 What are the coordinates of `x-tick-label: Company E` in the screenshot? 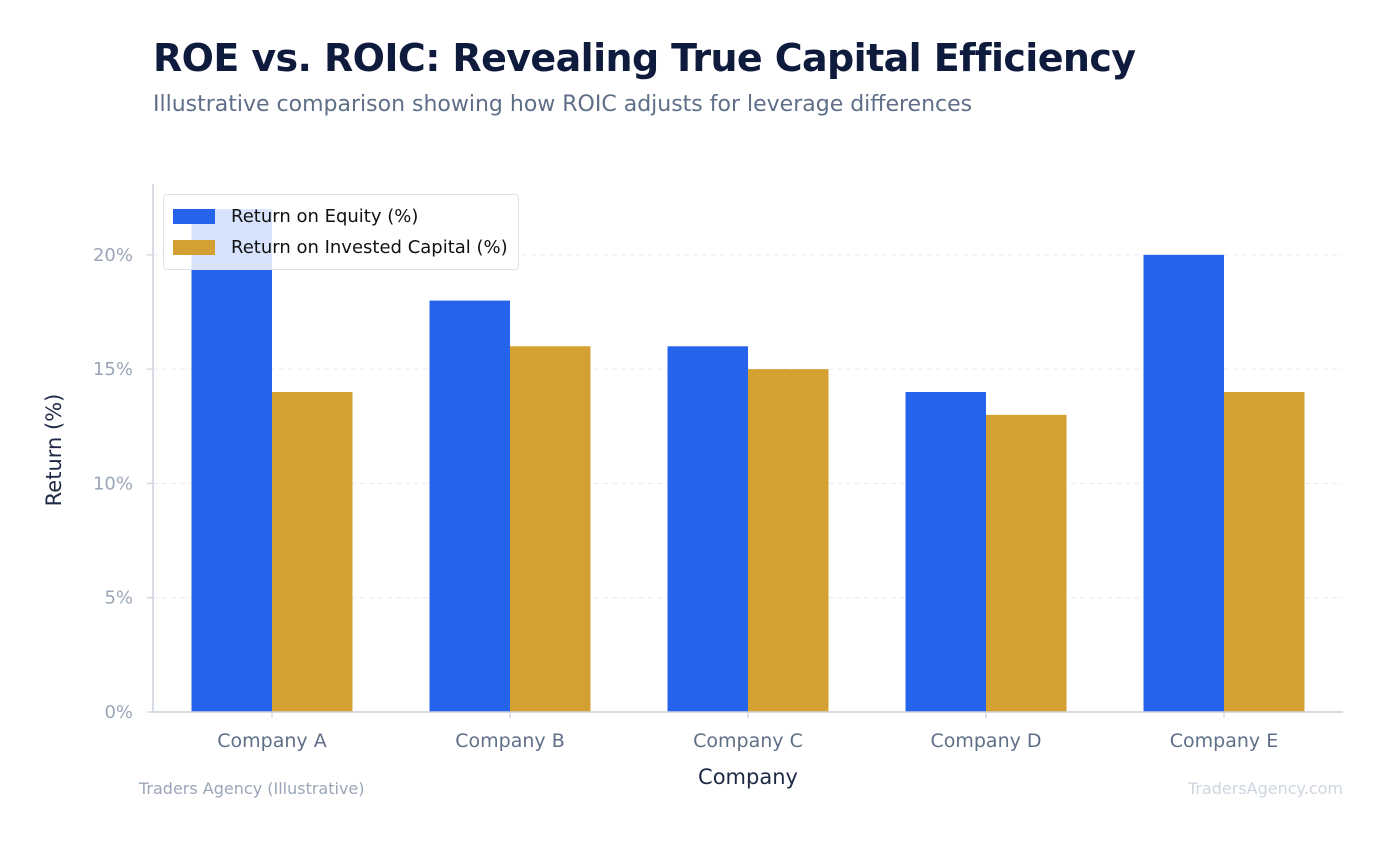 It's located at (1224, 741).